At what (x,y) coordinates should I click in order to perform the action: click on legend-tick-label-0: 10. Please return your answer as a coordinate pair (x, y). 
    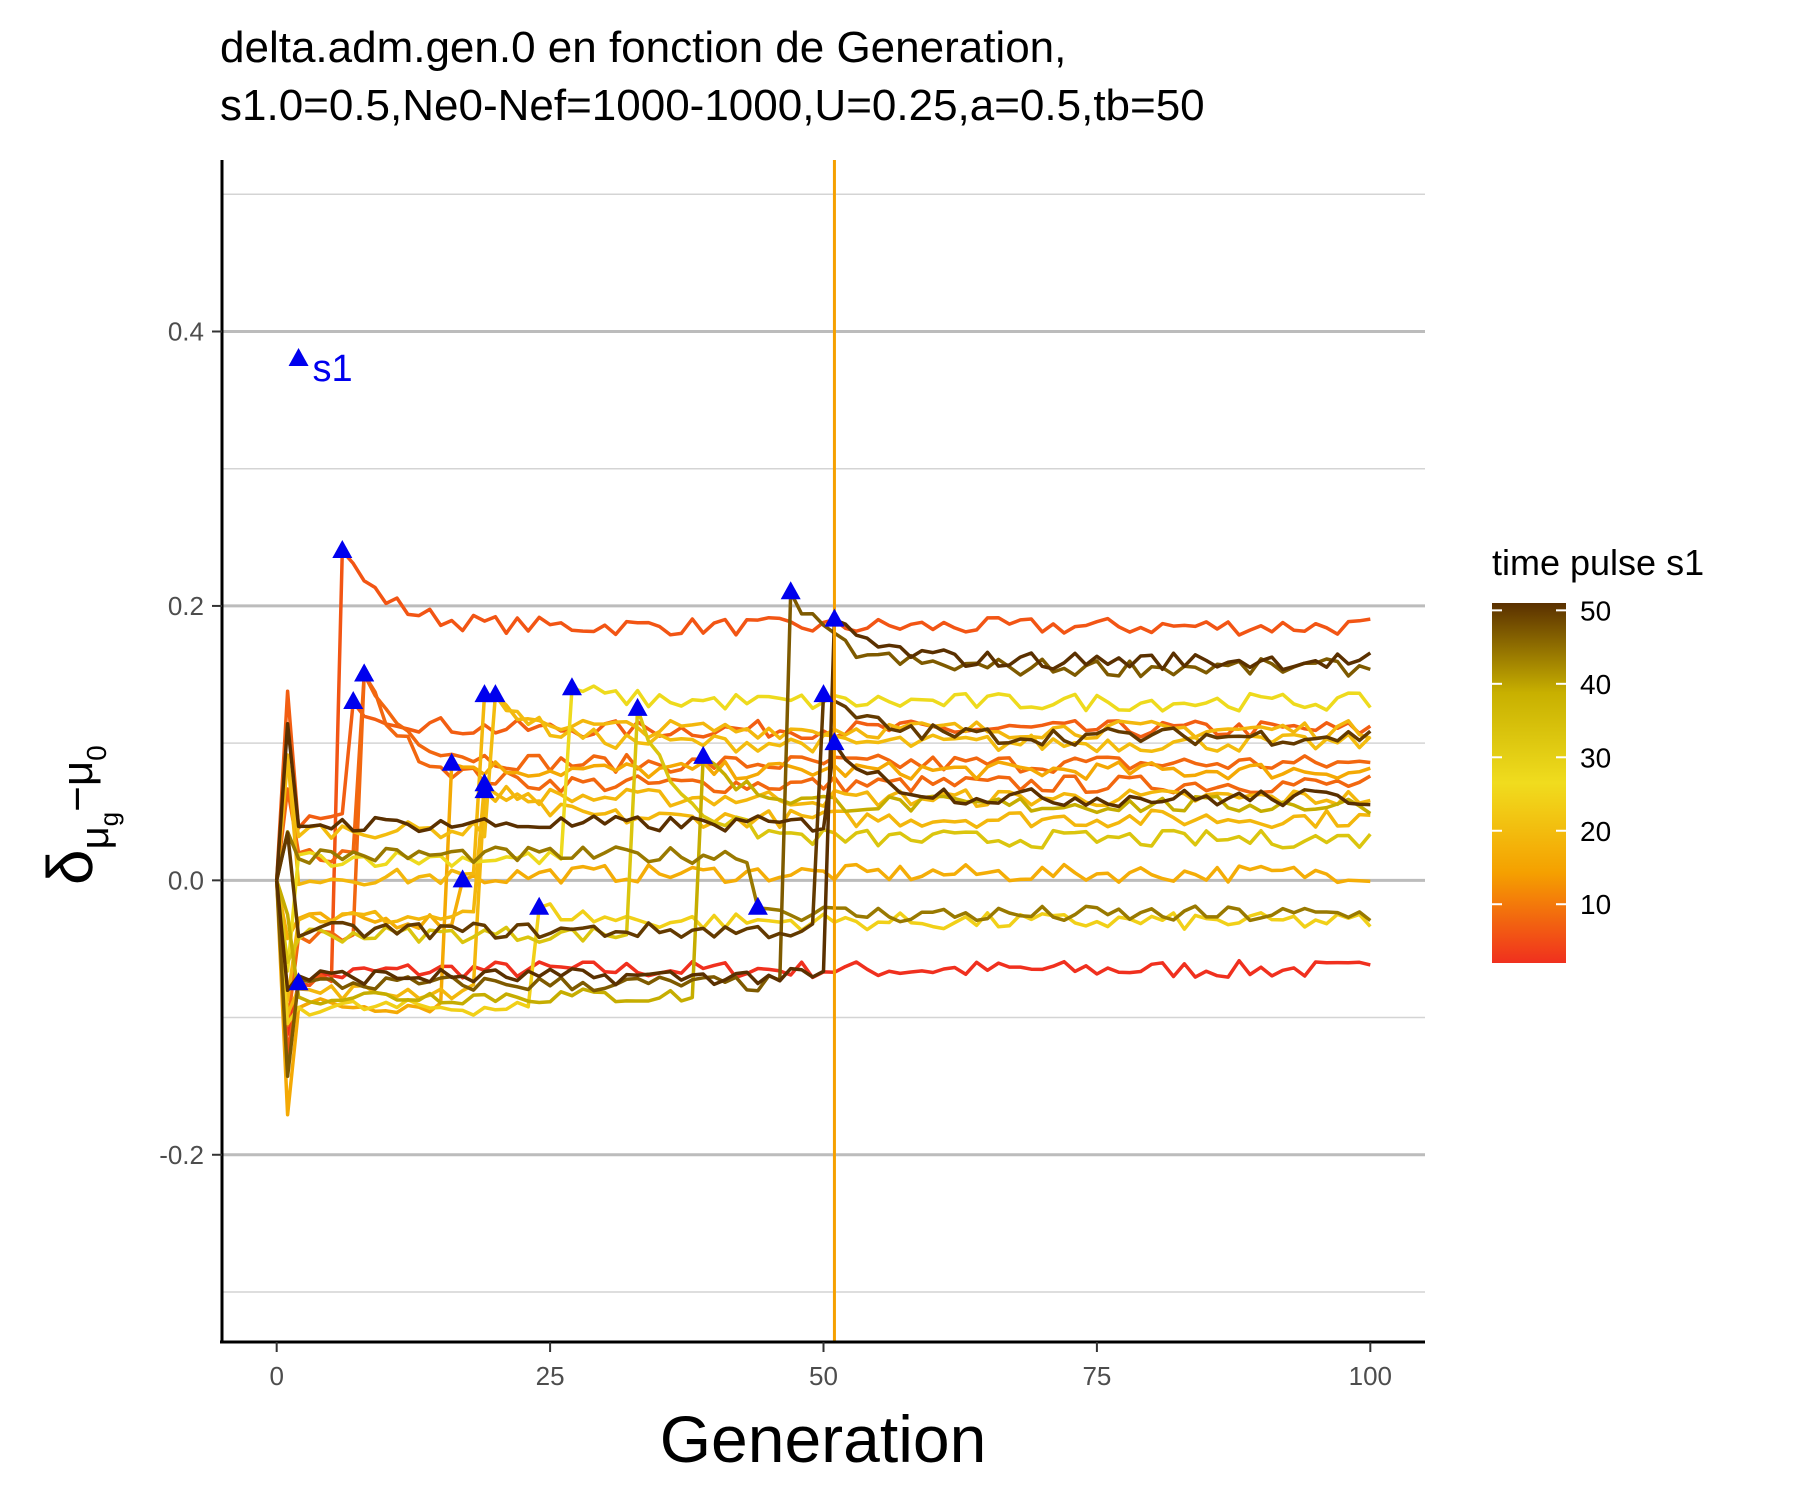
    Looking at the image, I should click on (1595, 904).